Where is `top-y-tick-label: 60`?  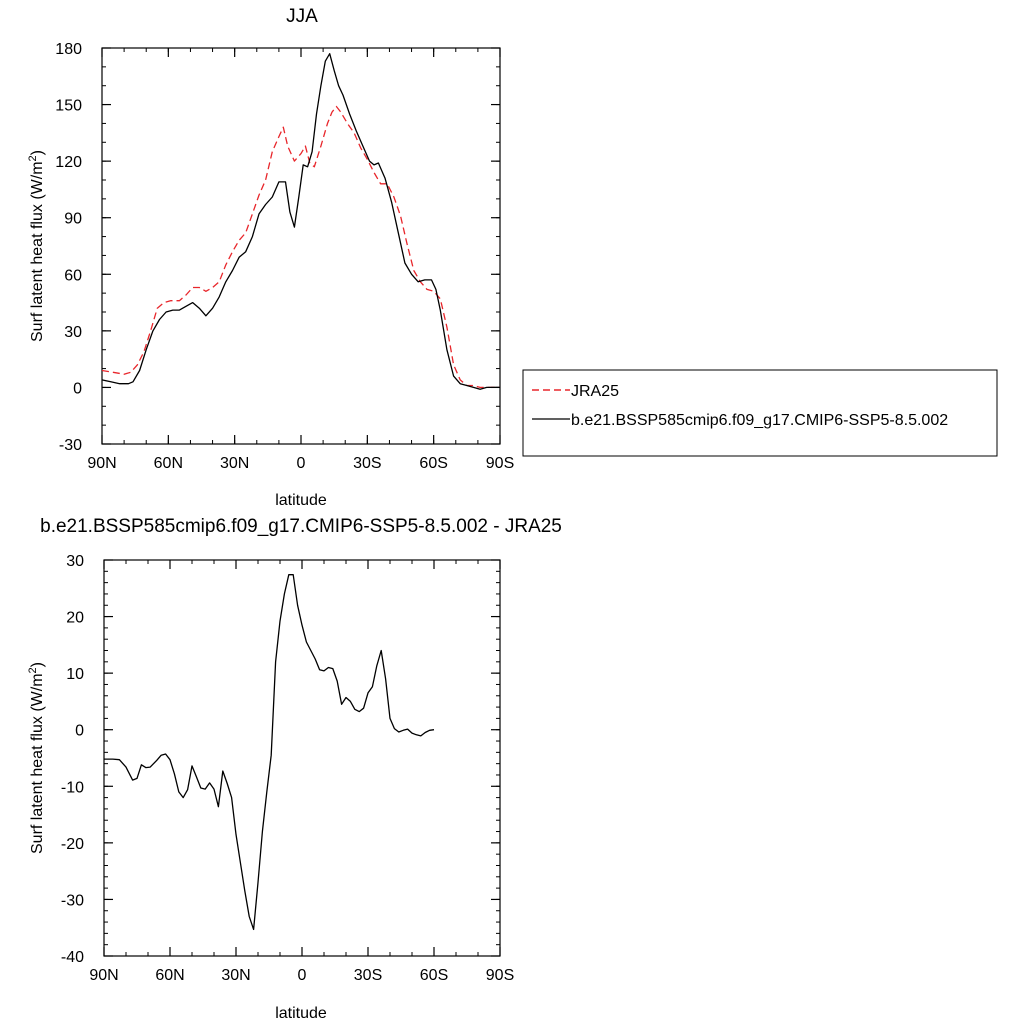
top-y-tick-label: 60 is located at coordinates (73, 275).